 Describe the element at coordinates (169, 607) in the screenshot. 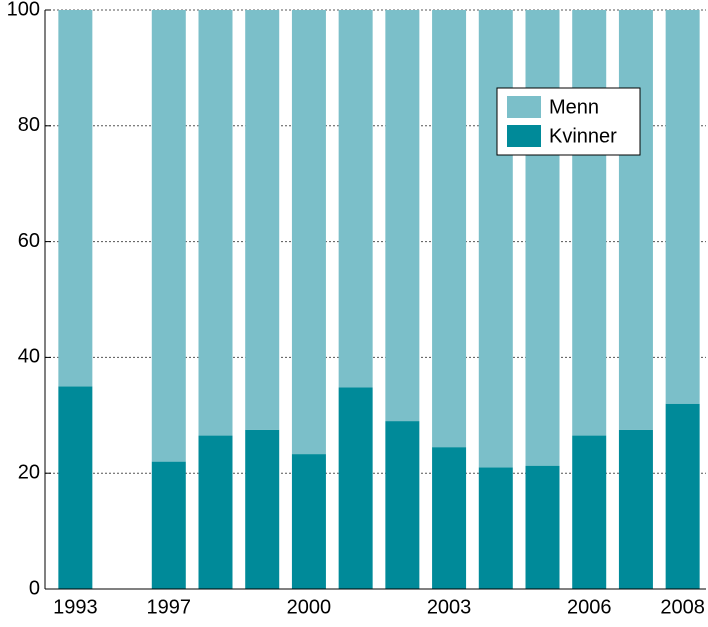

I see `x-tick-label: 1997` at that location.